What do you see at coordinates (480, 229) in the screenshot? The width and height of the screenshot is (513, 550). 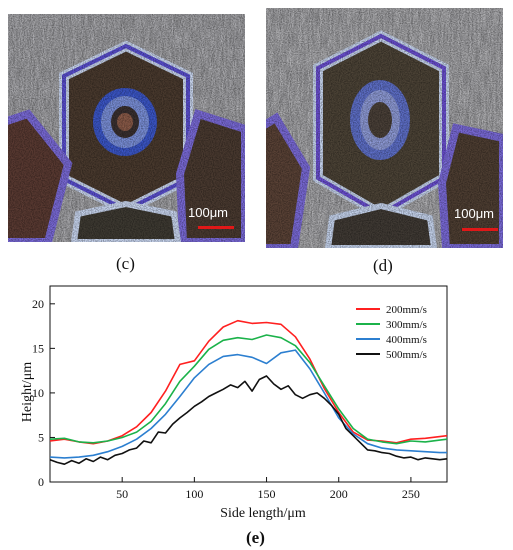 I see `scale-bar-d` at bounding box center [480, 229].